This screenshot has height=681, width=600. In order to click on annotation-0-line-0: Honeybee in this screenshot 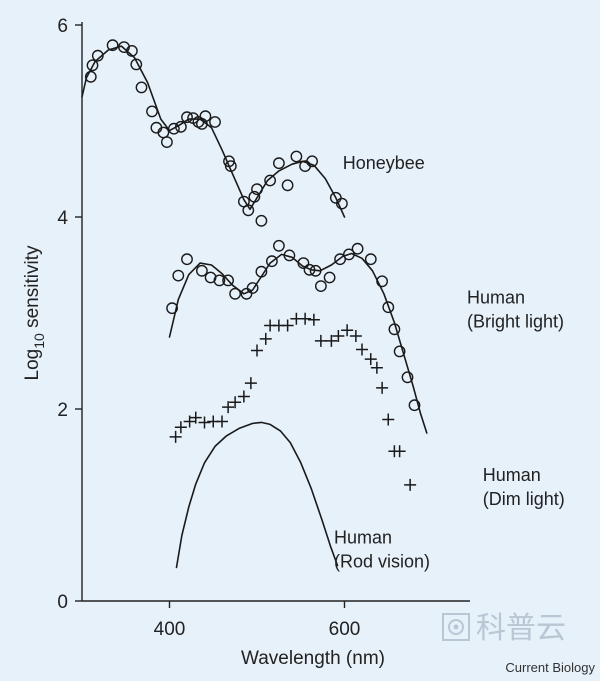, I will do `click(384, 163)`.